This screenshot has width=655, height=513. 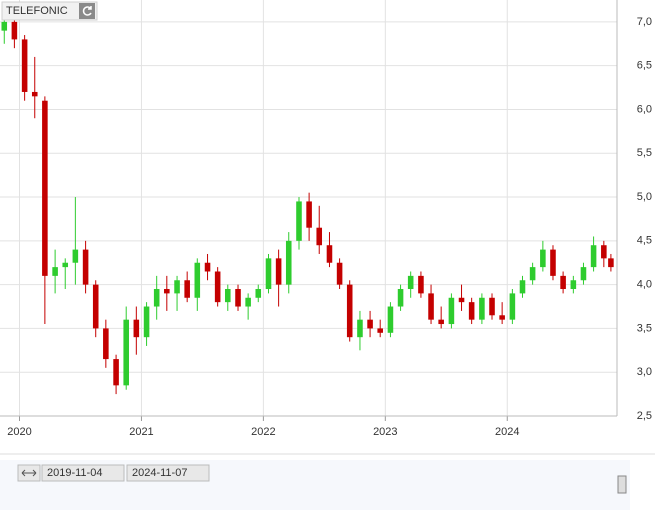 I want to click on range-start-box, so click(x=83, y=473).